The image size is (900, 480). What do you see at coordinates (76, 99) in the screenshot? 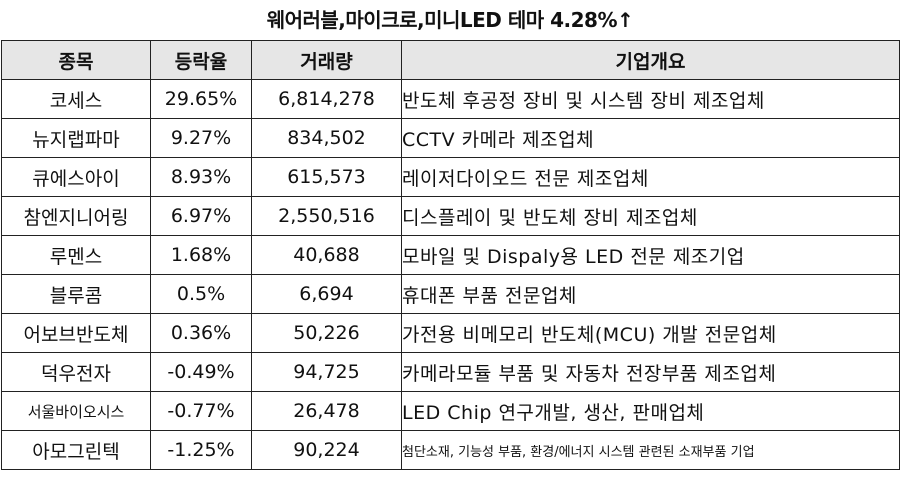
I see `stock-name: 코세스` at bounding box center [76, 99].